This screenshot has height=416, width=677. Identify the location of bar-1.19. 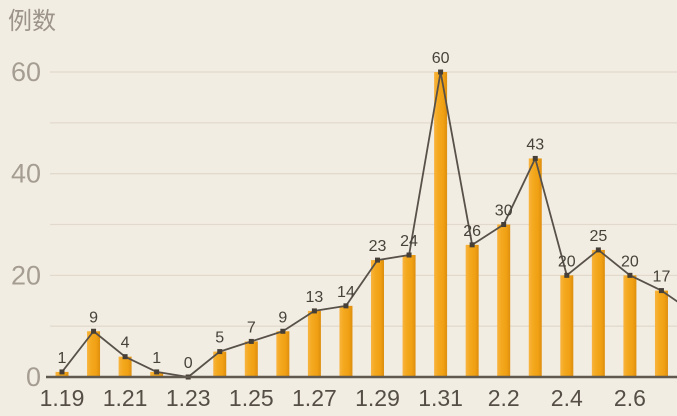
(62, 374).